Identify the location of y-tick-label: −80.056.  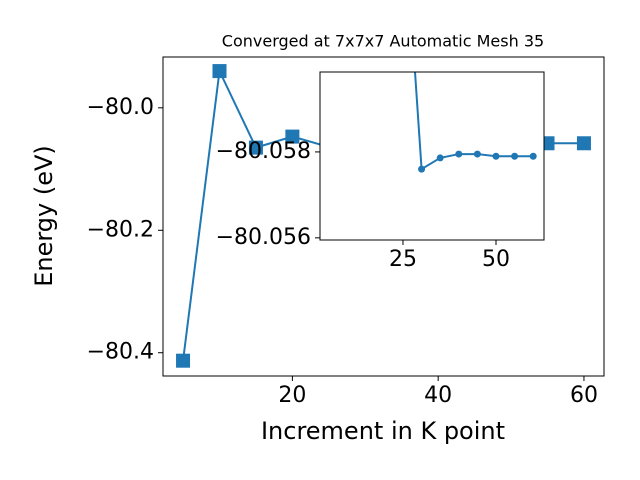
(263, 237).